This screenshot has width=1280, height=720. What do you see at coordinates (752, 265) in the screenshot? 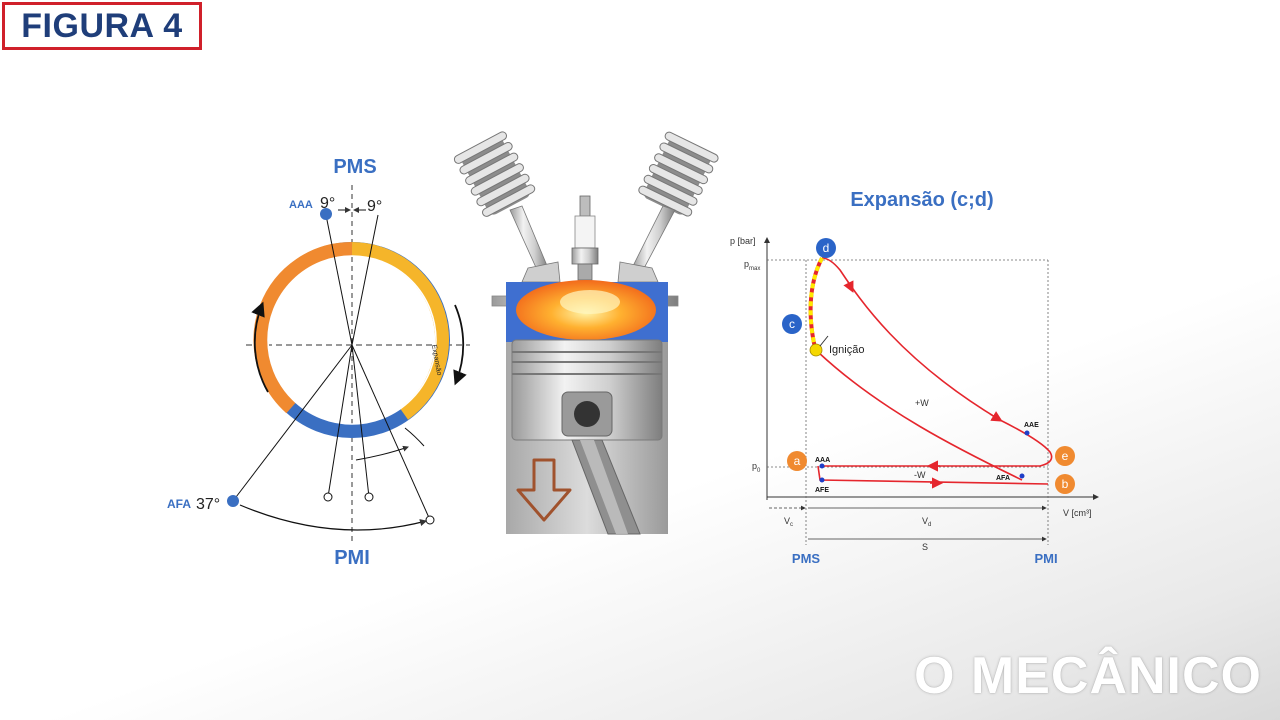
I see `pmax-label: pmax` at bounding box center [752, 265].